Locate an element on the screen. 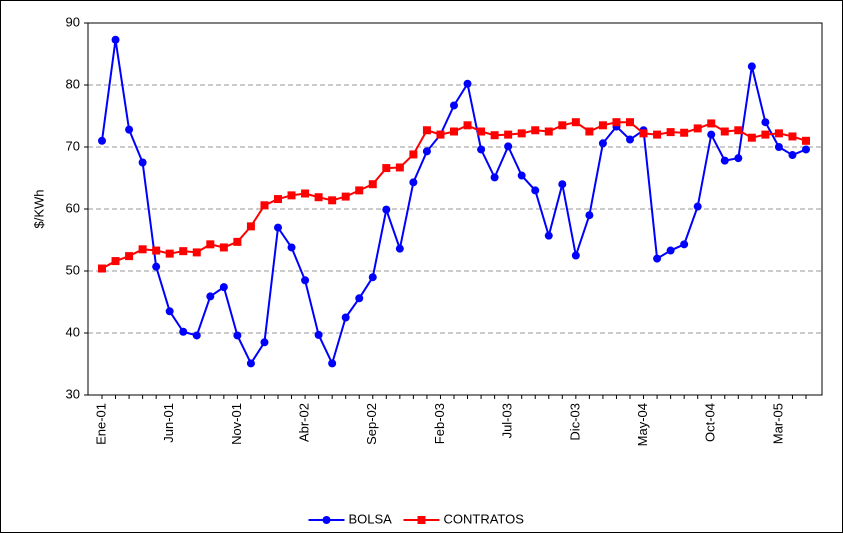 This screenshot has width=843, height=533. x-tick-label: Oct-04 is located at coordinates (710, 422).